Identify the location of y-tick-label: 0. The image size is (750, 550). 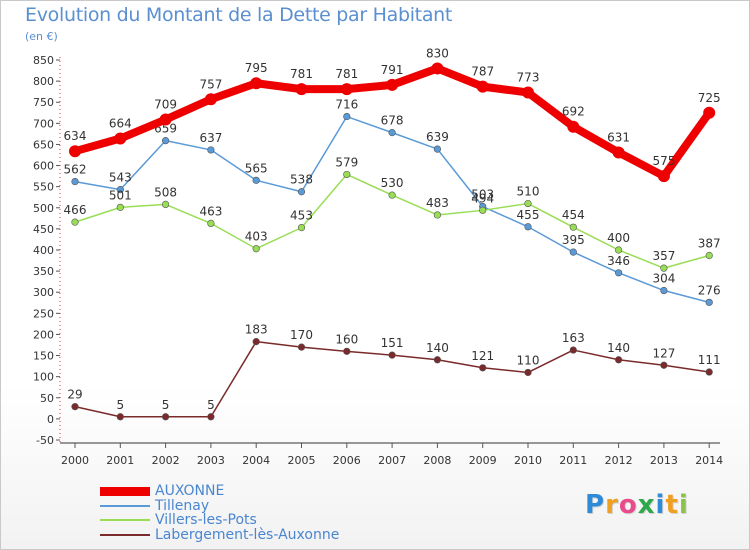
(50, 419).